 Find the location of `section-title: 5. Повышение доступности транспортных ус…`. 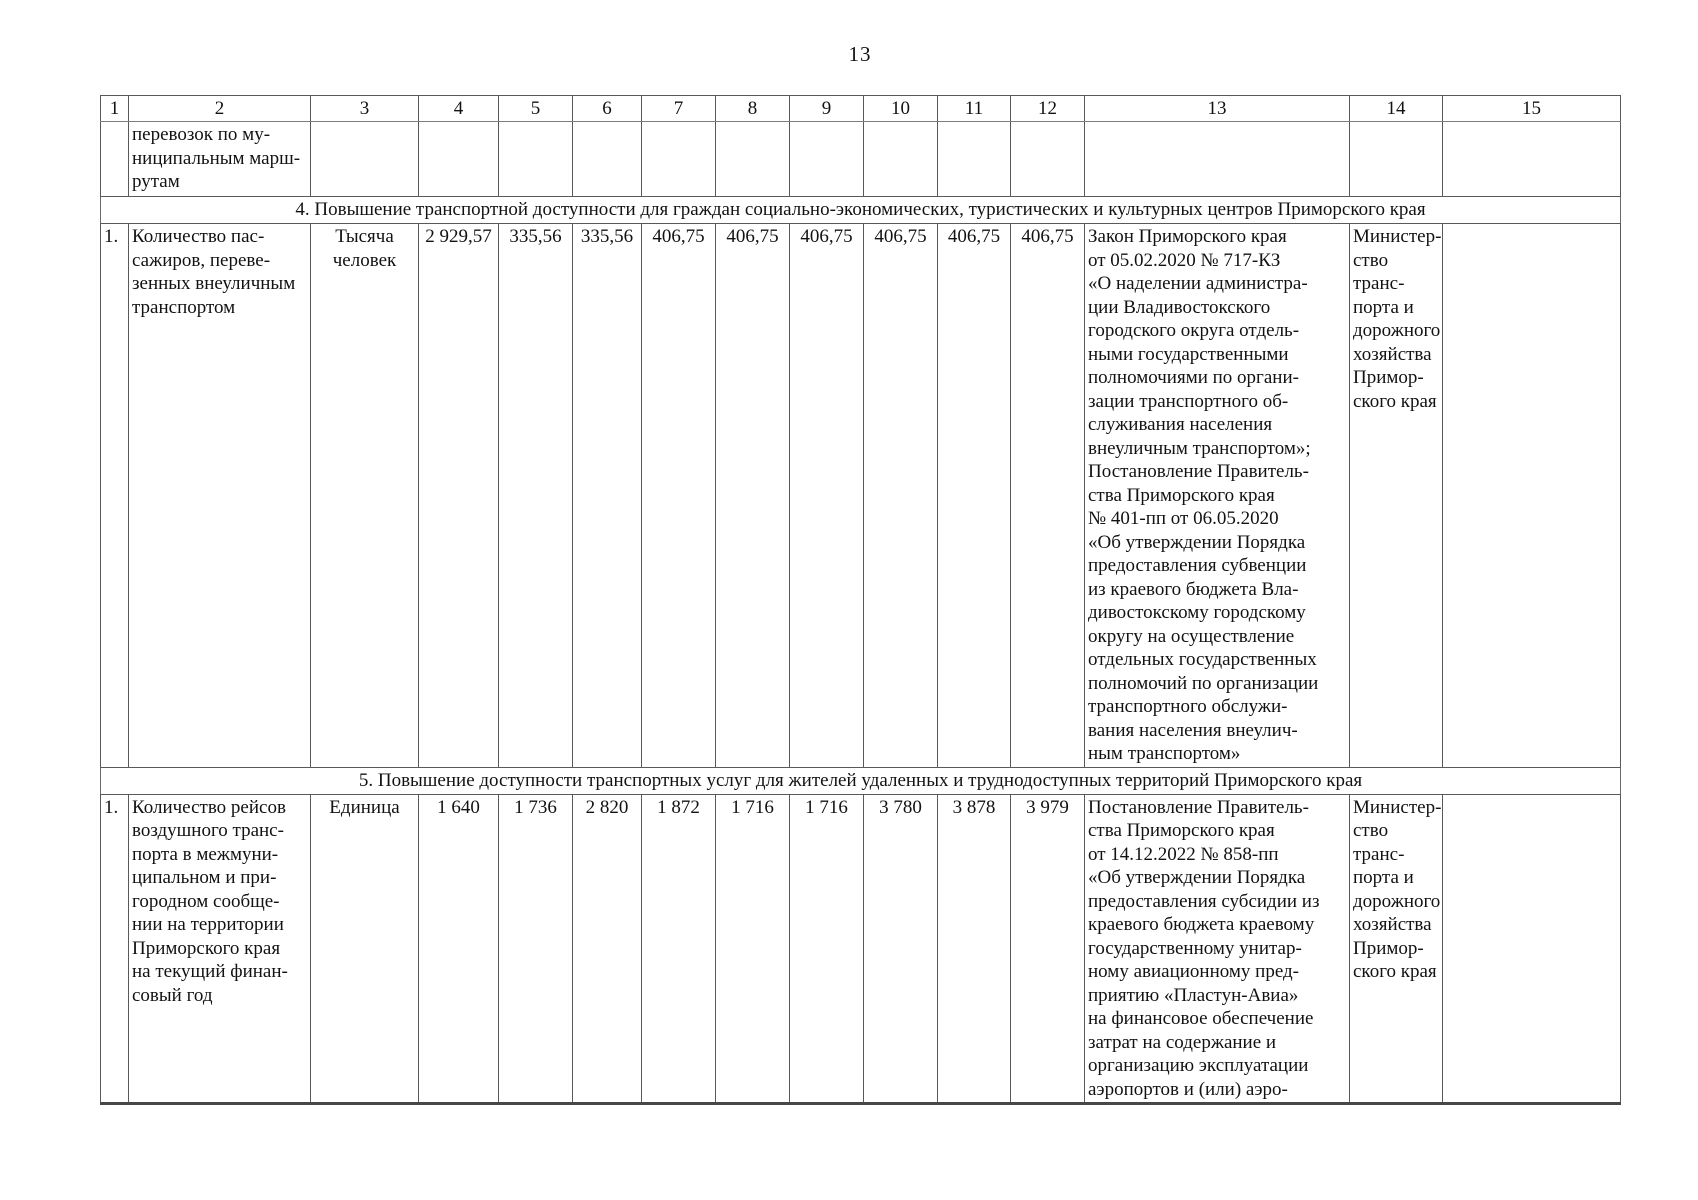

section-title: 5. Повышение доступности транспортных ус… is located at coordinates (860, 780).